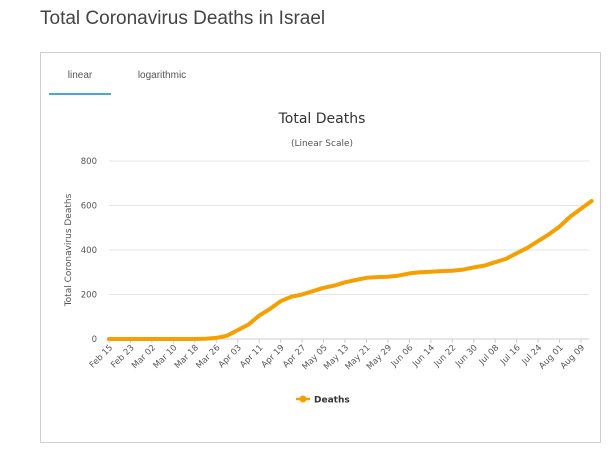 The image size is (614, 450). I want to click on chart-title: Total Deaths, so click(322, 119).